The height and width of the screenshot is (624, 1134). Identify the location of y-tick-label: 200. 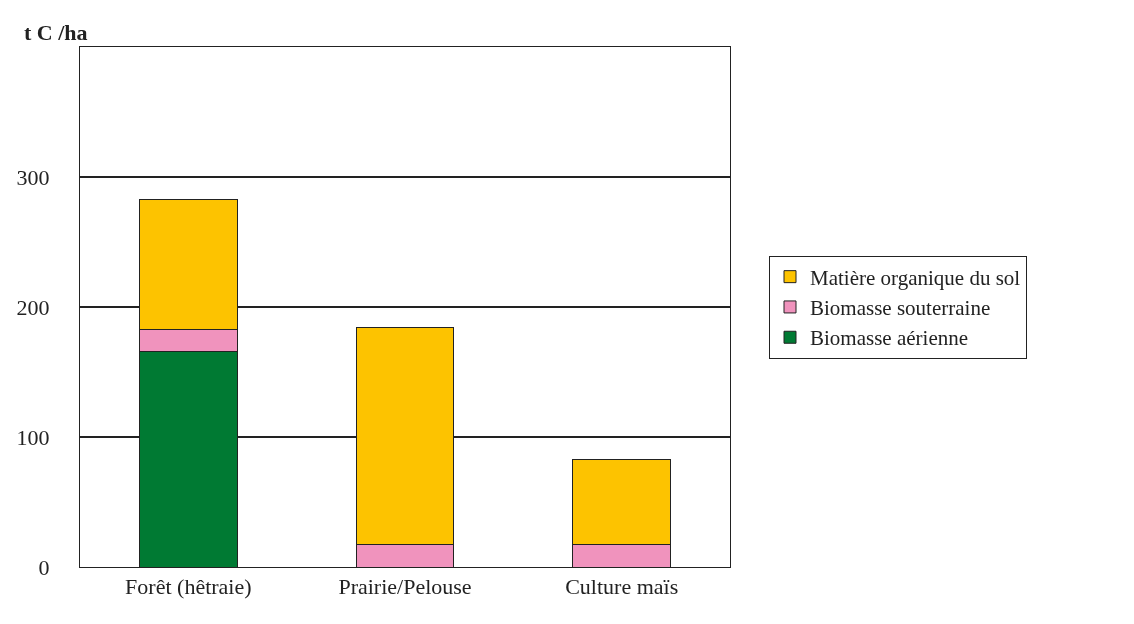
(33, 307).